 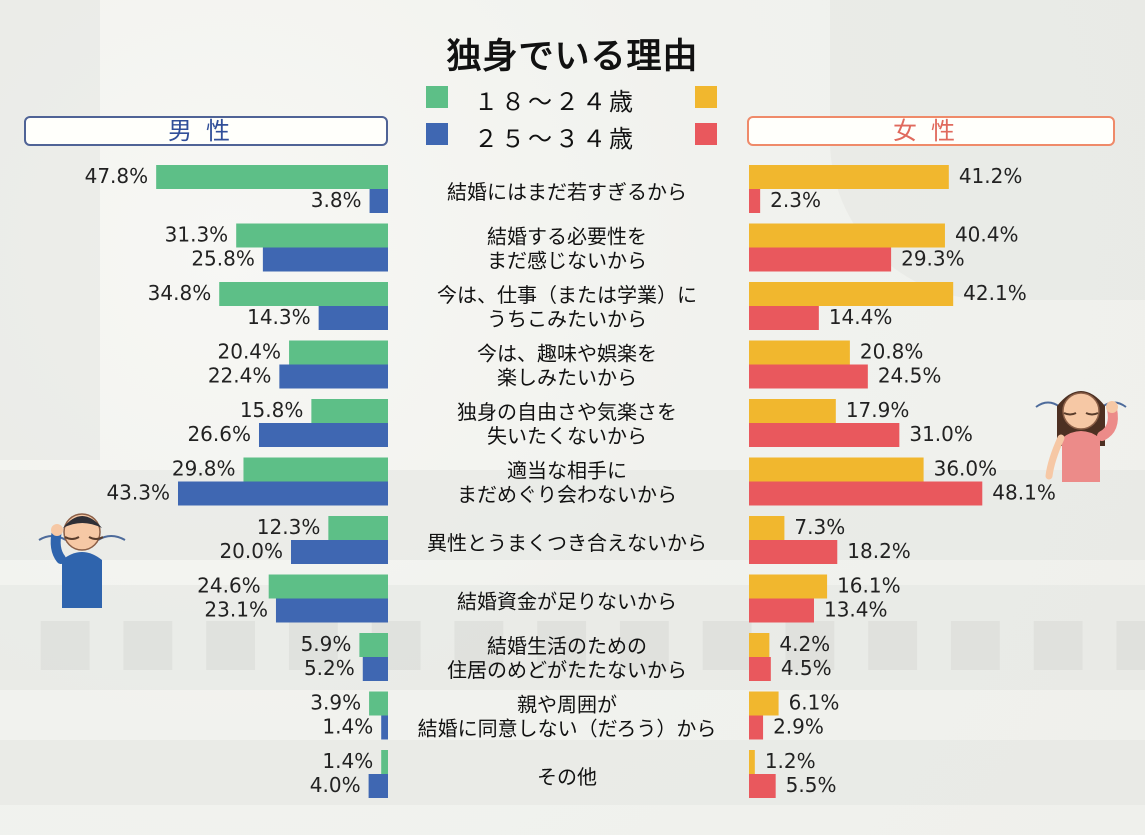 What do you see at coordinates (861, 317) in the screenshot?
I see `female-25-34-label: 14.4%` at bounding box center [861, 317].